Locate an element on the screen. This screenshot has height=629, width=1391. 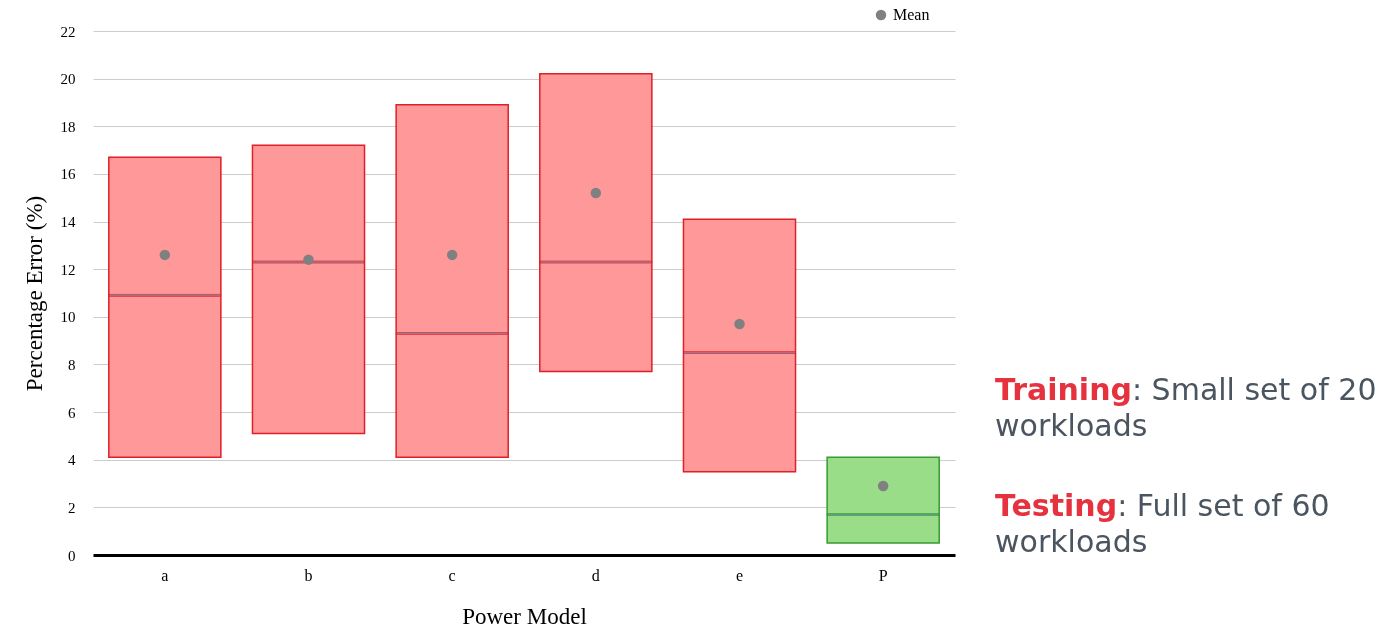
legend-label: Mean is located at coordinates (911, 14).